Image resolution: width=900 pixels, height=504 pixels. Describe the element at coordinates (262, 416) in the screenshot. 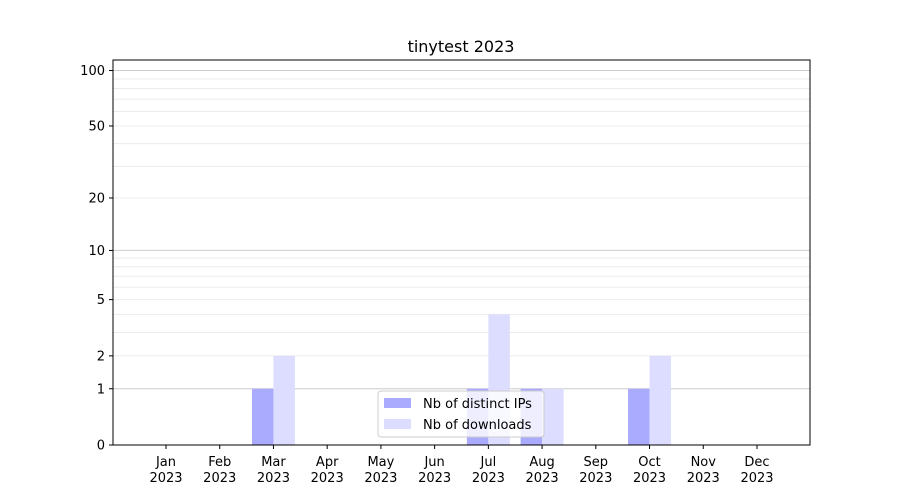

I see `bar-ips-mar` at that location.